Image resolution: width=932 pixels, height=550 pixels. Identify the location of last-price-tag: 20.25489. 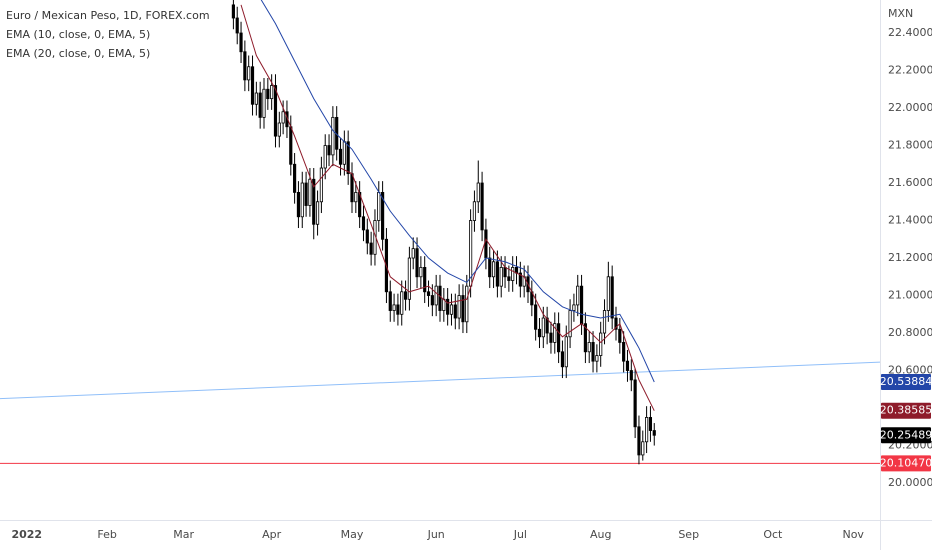
(906, 434).